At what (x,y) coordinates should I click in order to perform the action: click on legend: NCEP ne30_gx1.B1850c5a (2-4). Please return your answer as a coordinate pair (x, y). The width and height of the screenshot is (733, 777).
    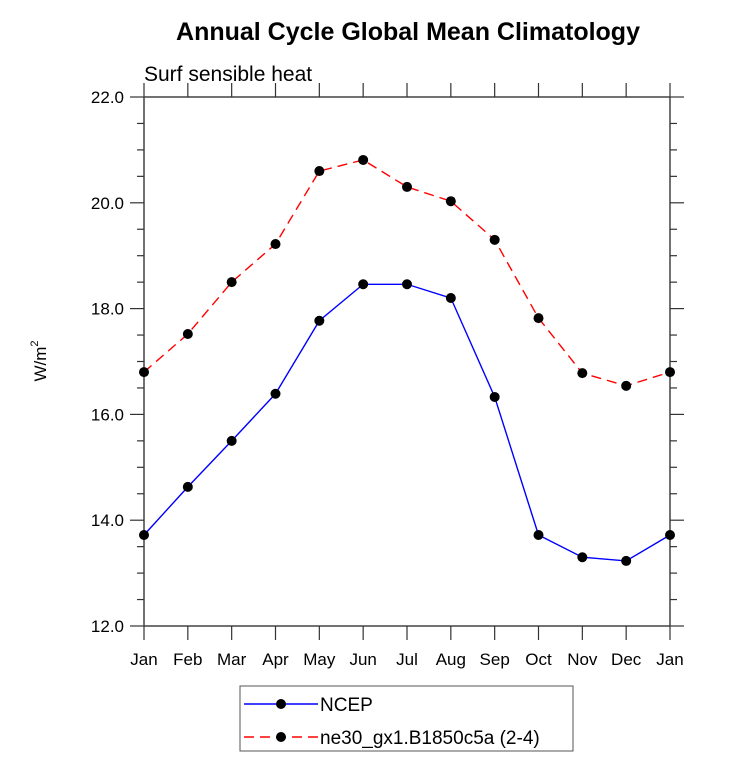
    Looking at the image, I should click on (406, 718).